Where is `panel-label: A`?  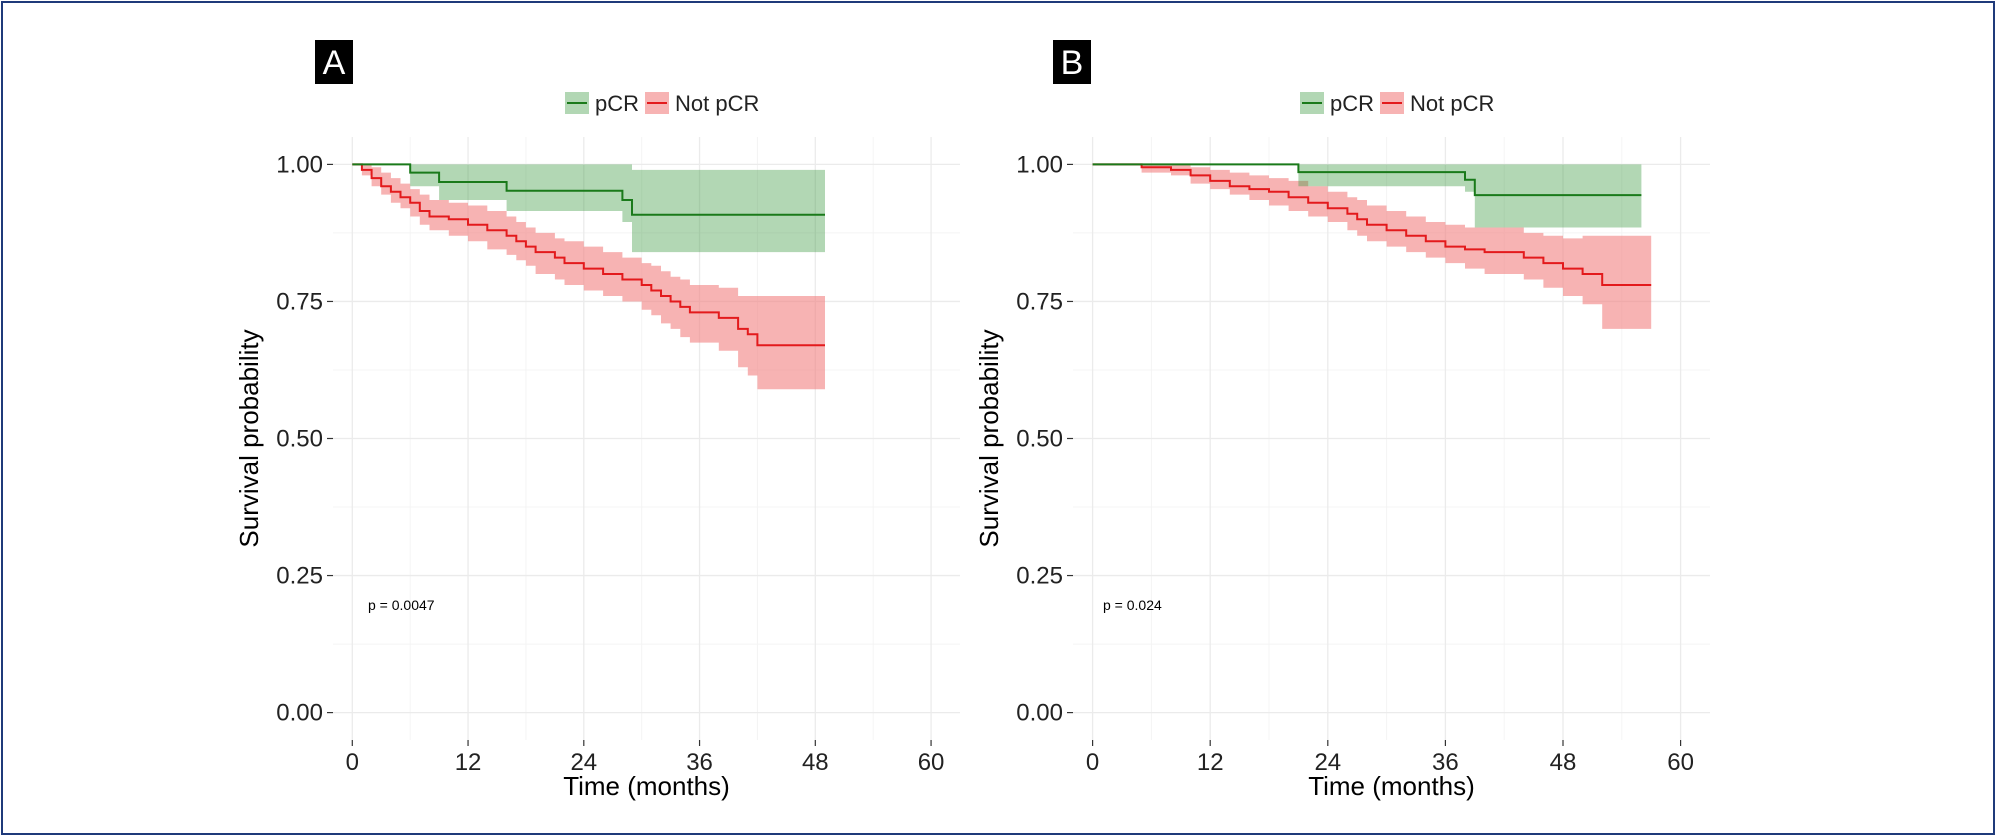
panel-label: A is located at coordinates (334, 63).